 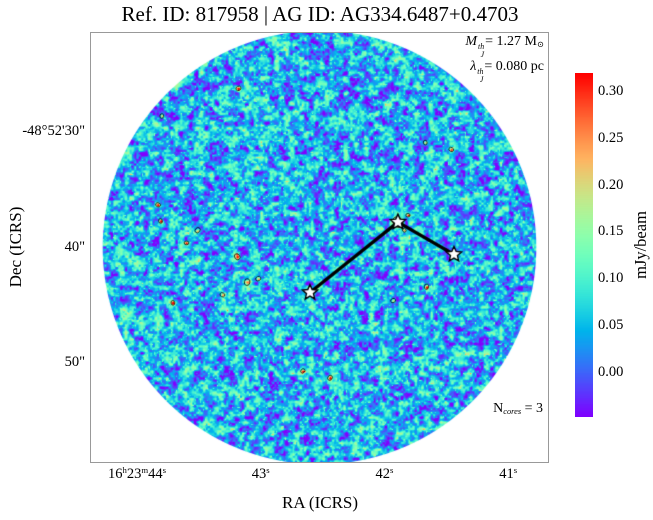 What do you see at coordinates (584, 245) in the screenshot?
I see `colorbar` at bounding box center [584, 245].